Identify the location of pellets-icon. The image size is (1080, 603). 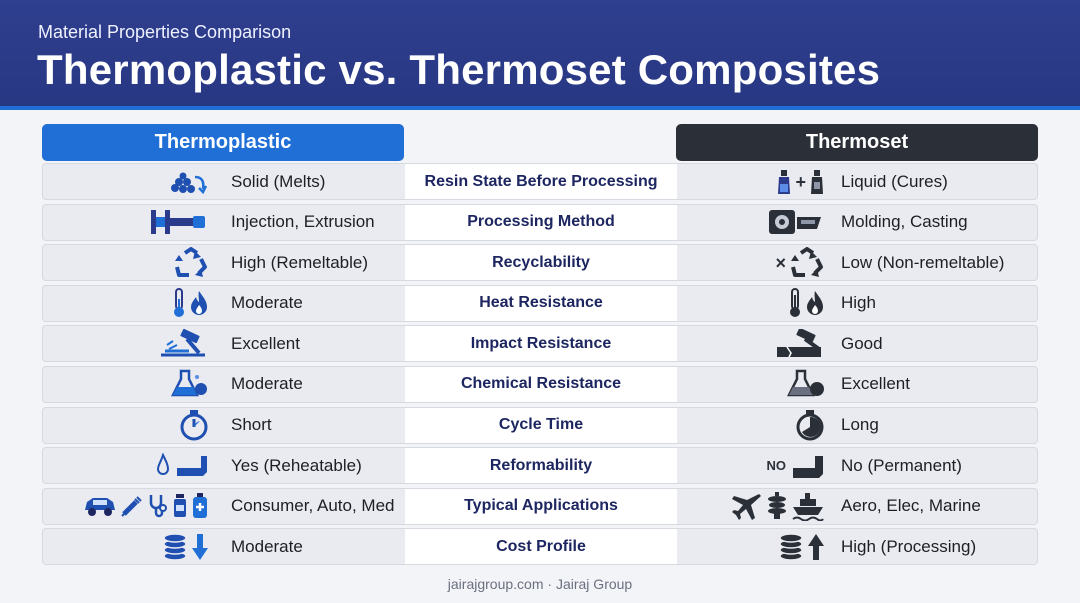
(189, 182).